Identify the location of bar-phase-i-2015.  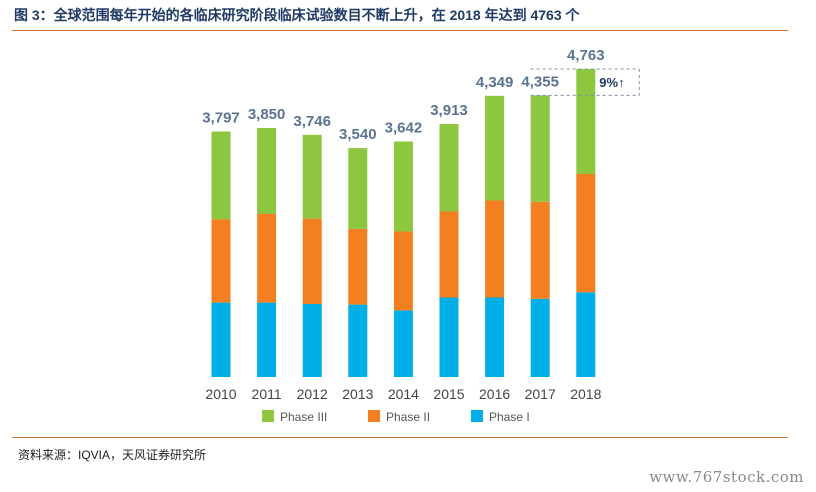
(449, 337).